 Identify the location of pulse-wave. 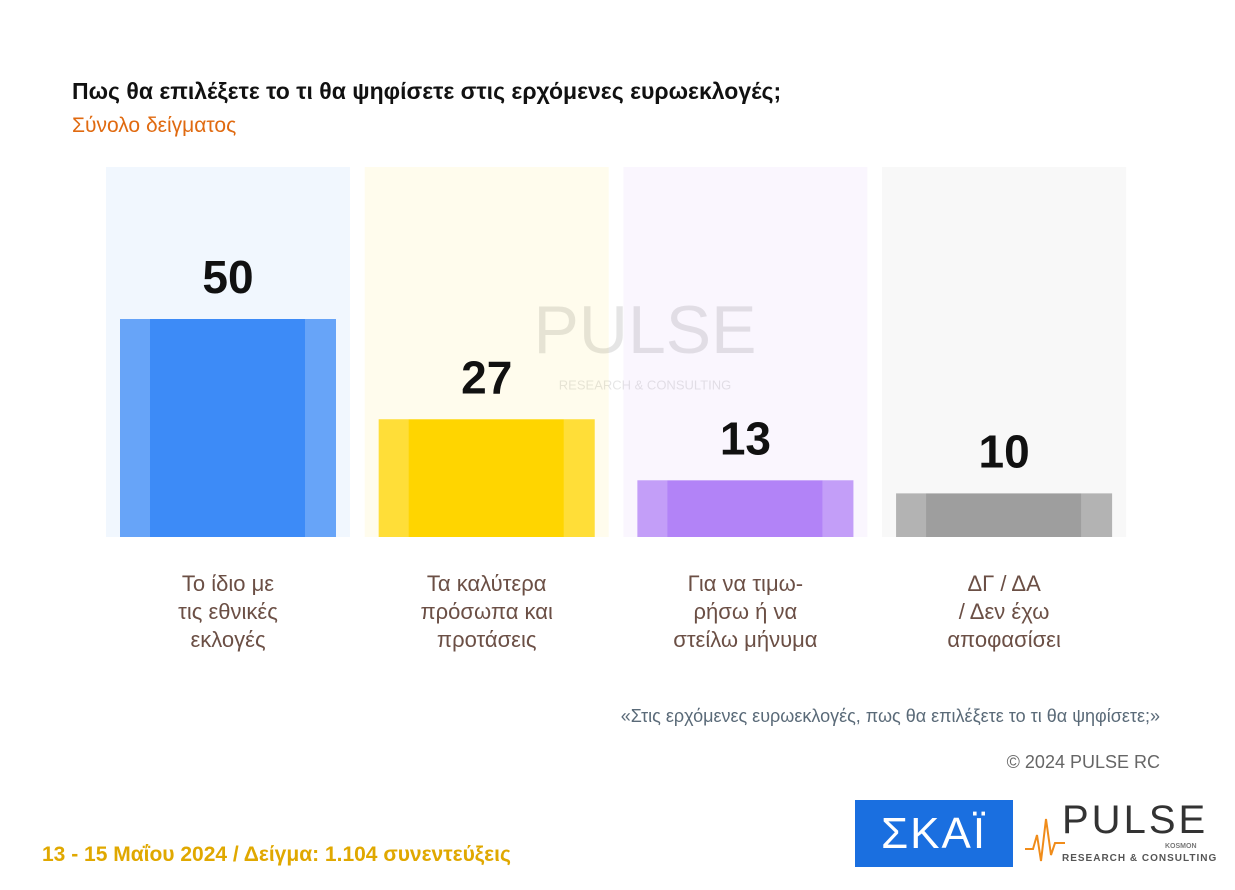
(1045, 840).